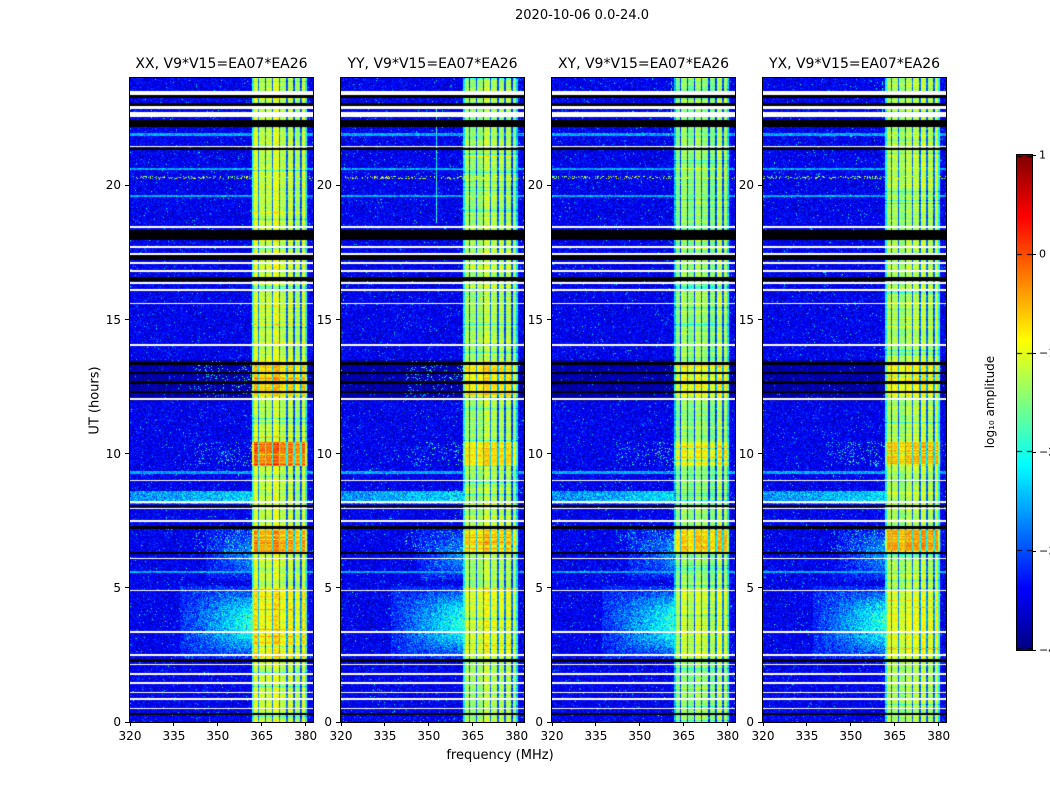  Describe the element at coordinates (854, 64) in the screenshot. I see `panel-title-yx: YX, V9*V15=EA07*EA26` at that location.